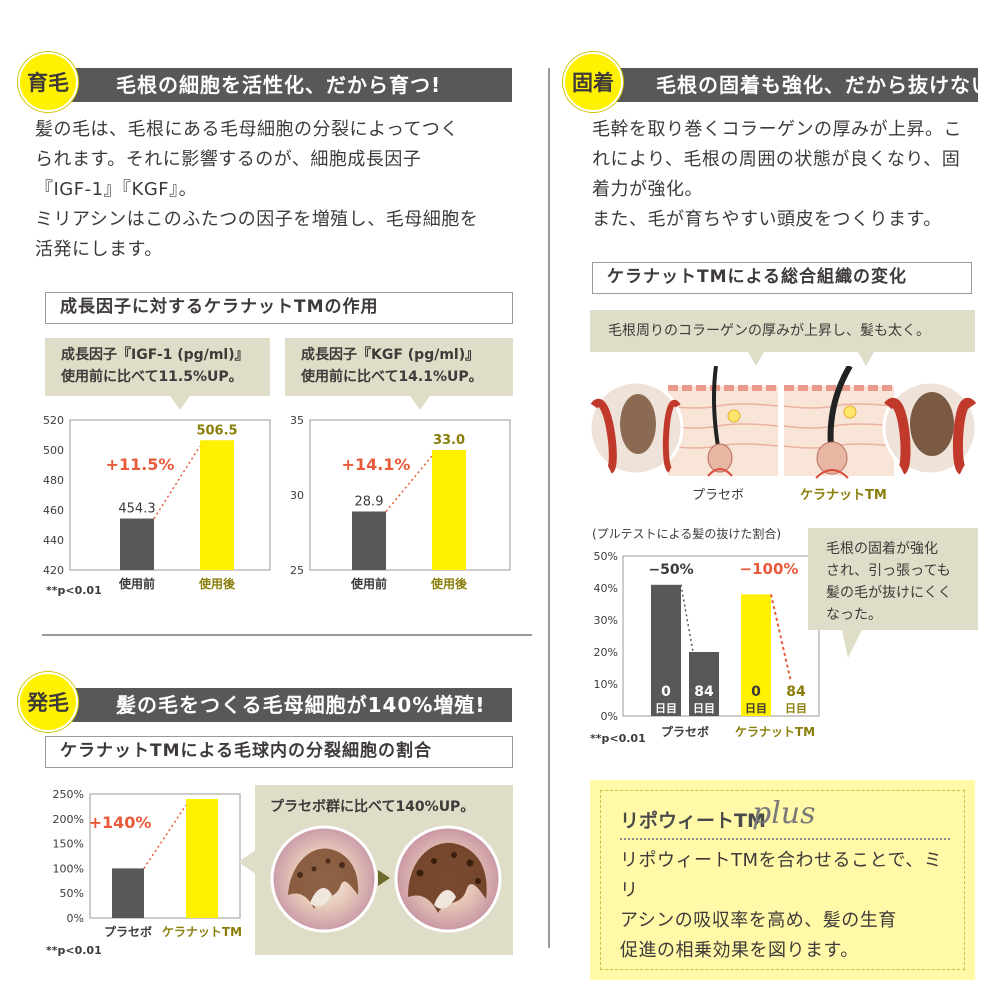 The width and height of the screenshot is (1000, 1000). I want to click on igf1-chart: 420 440 460 480 500 520 454.3 使用前 506.5 使用後 +11.5%, so click(157, 502).